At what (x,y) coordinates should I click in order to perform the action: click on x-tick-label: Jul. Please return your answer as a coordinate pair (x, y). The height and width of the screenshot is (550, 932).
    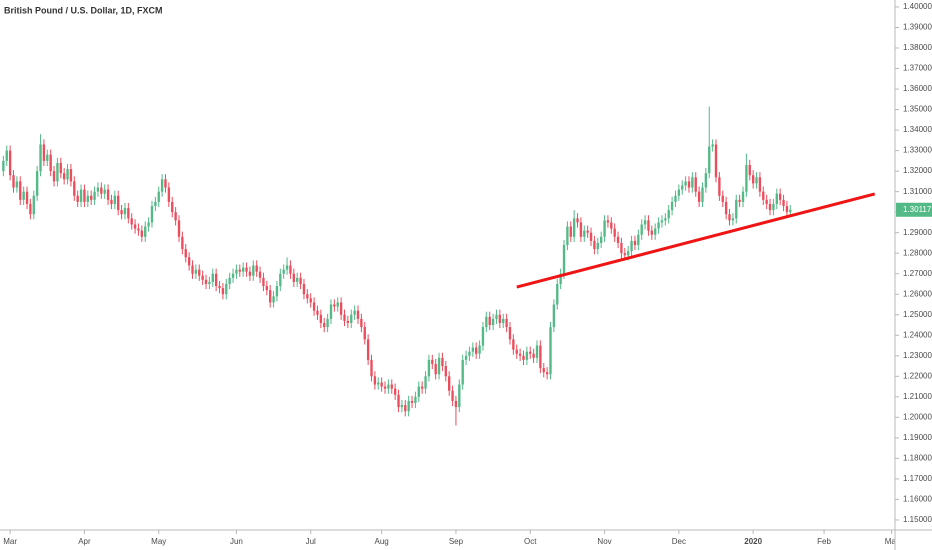
    Looking at the image, I should click on (311, 541).